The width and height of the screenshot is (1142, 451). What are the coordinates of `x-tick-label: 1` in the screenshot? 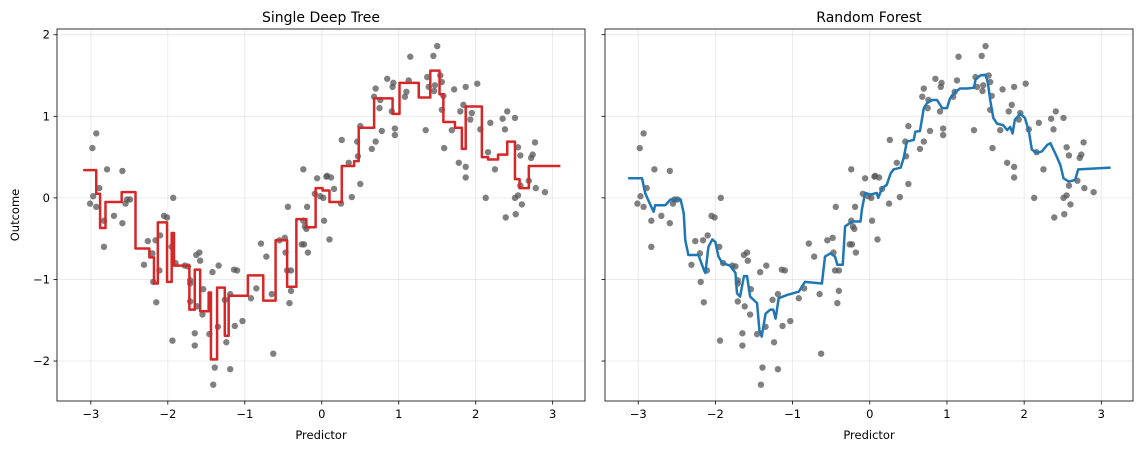 It's located at (398, 414).